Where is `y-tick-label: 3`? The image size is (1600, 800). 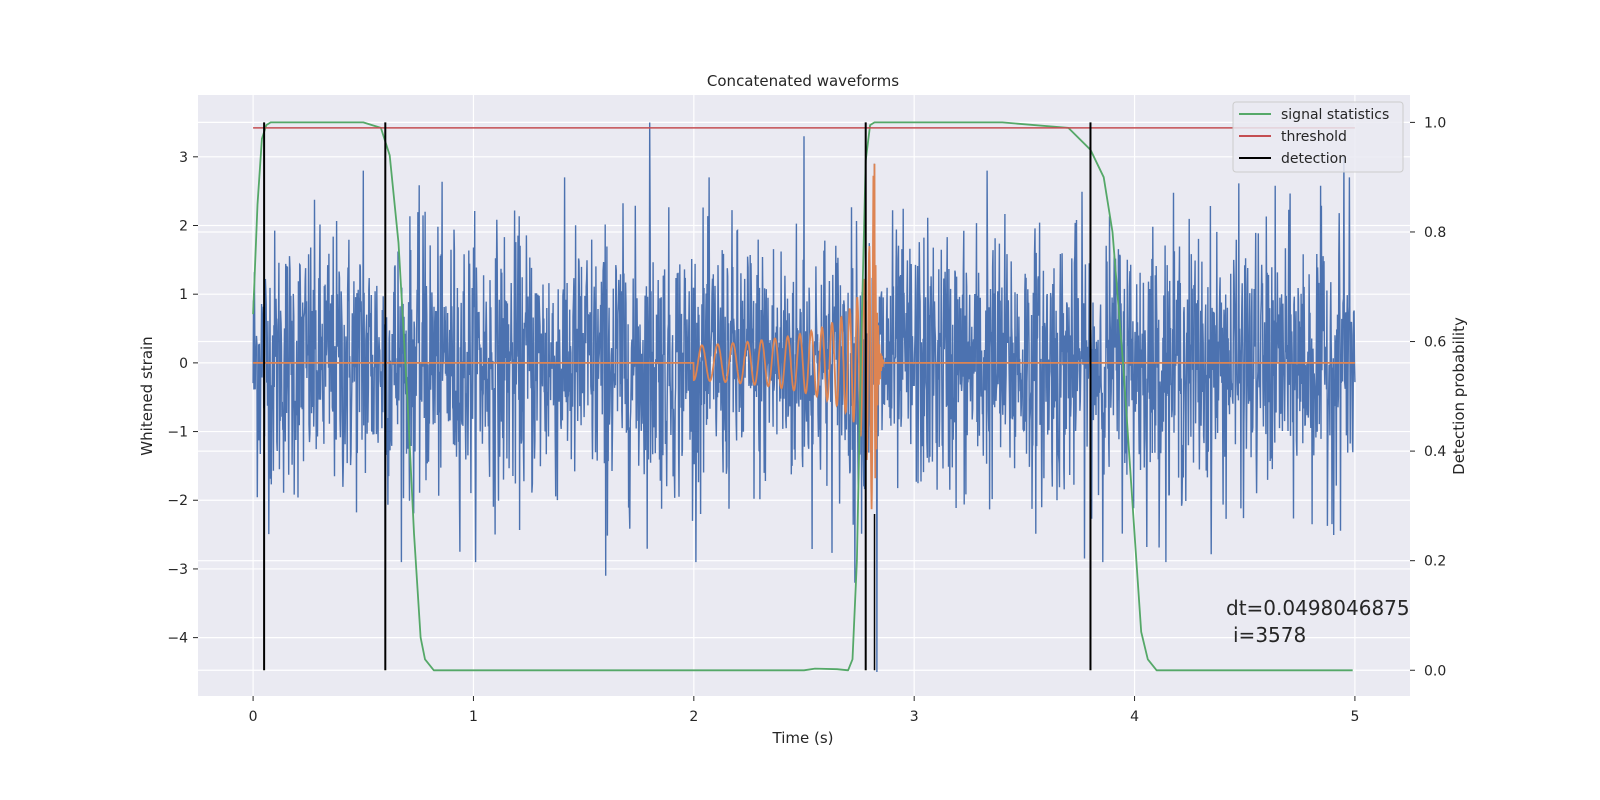
y-tick-label: 3 is located at coordinates (183, 158).